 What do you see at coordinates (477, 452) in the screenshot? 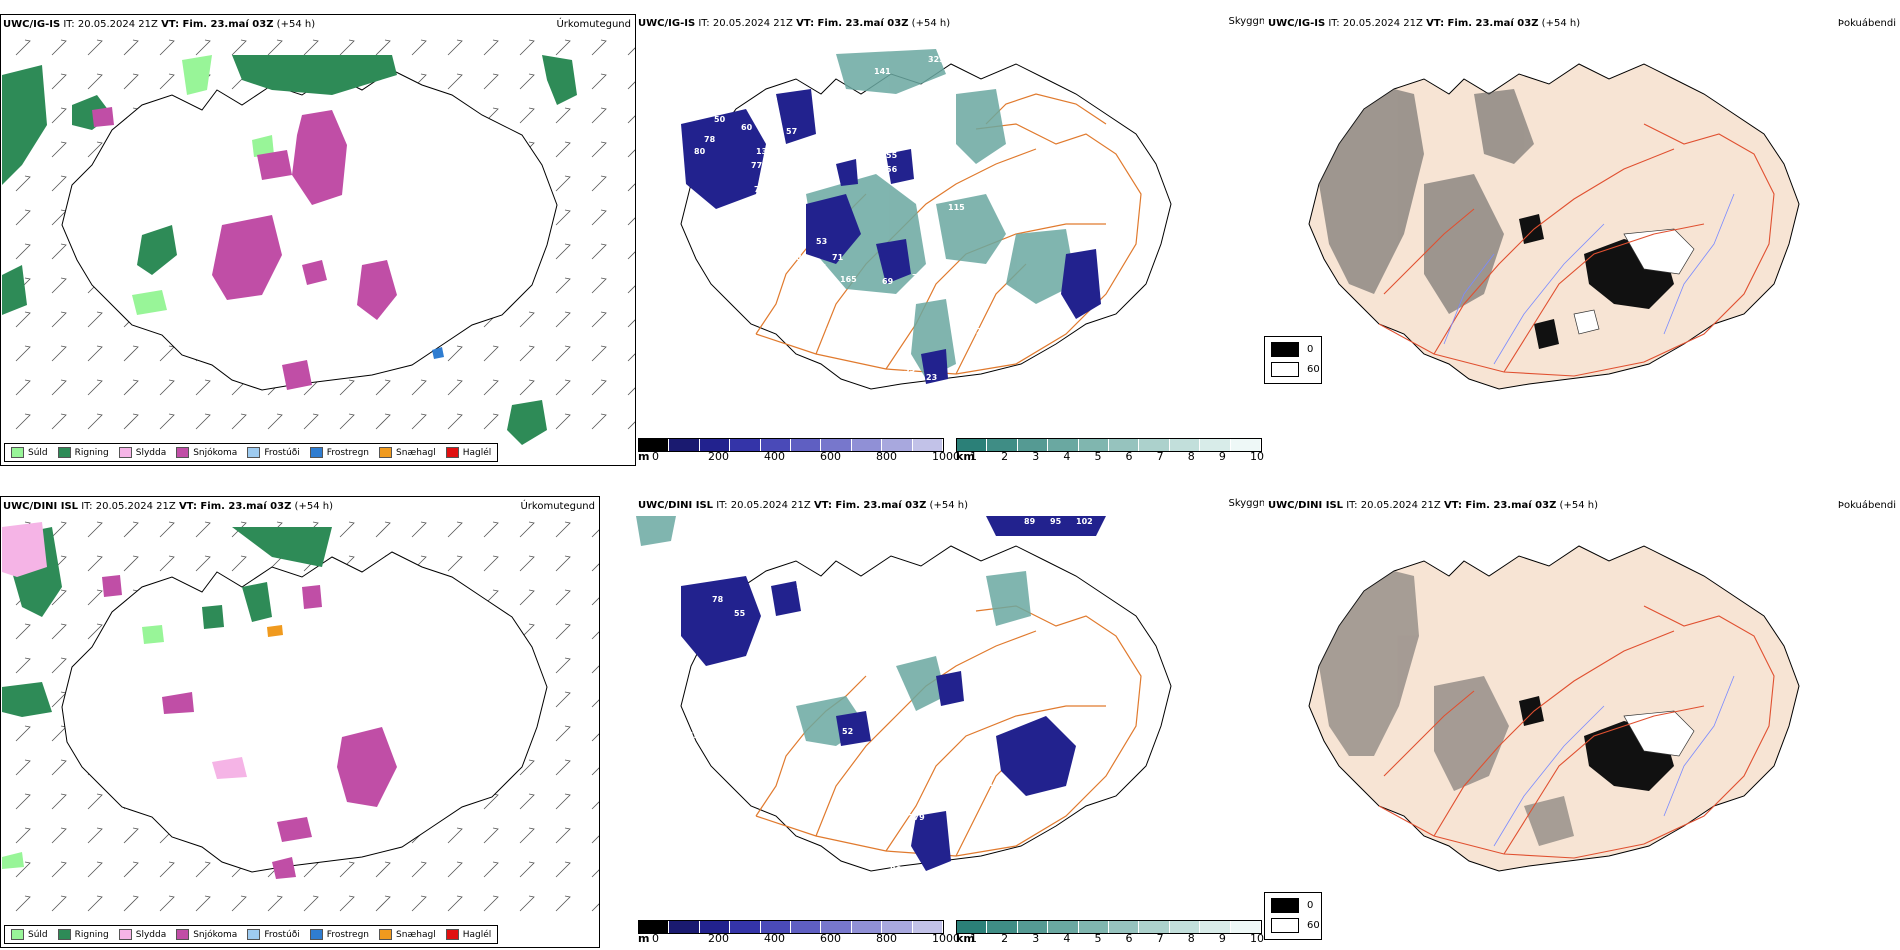
I see `legend-label: Haglél` at bounding box center [477, 452].